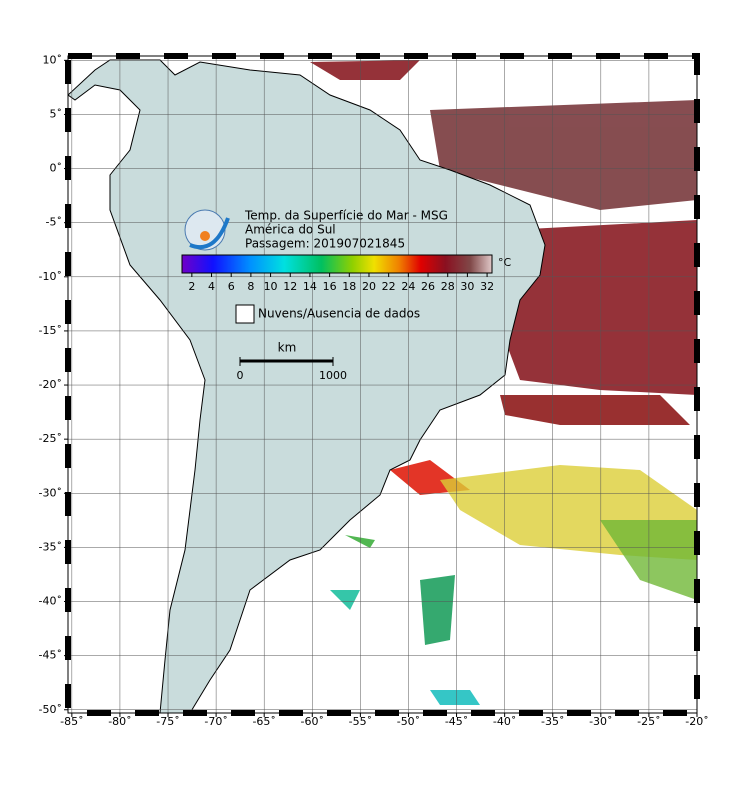 The width and height of the screenshot is (741, 785). What do you see at coordinates (231, 286) in the screenshot?
I see `colorbar-tick-label: 6` at bounding box center [231, 286].